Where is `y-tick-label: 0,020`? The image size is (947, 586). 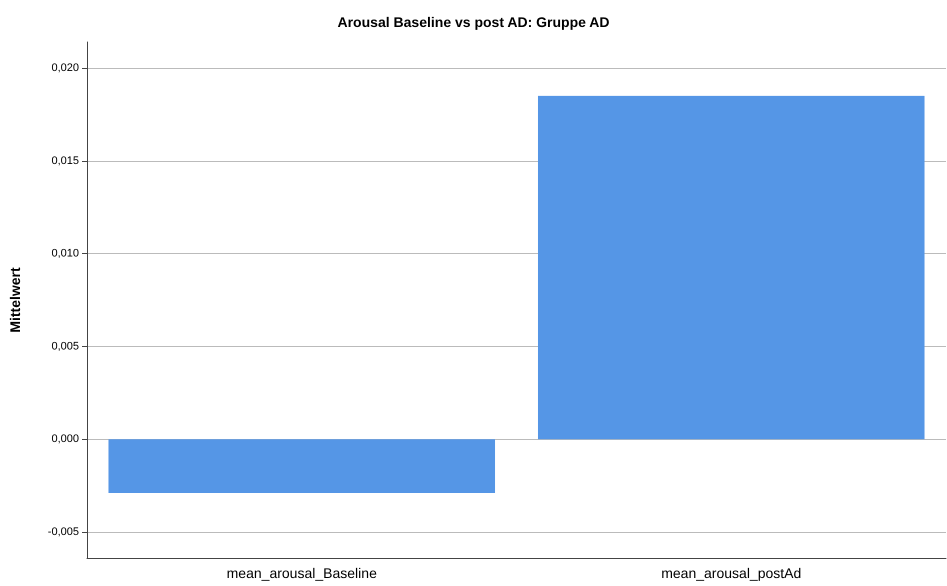 y-tick-label: 0,020 is located at coordinates (65, 68).